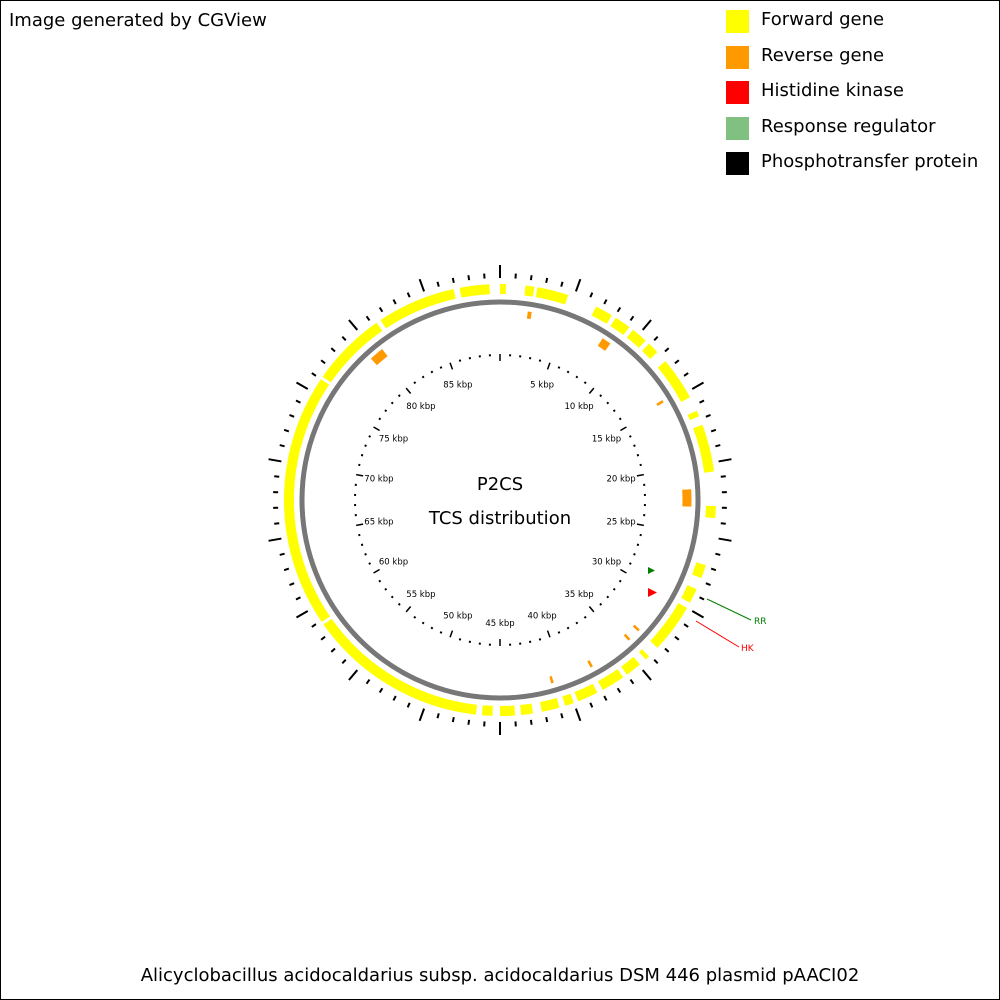 This screenshot has height=1000, width=1000. What do you see at coordinates (737, 128) in the screenshot?
I see `legend-swatch-response-regulator` at bounding box center [737, 128].